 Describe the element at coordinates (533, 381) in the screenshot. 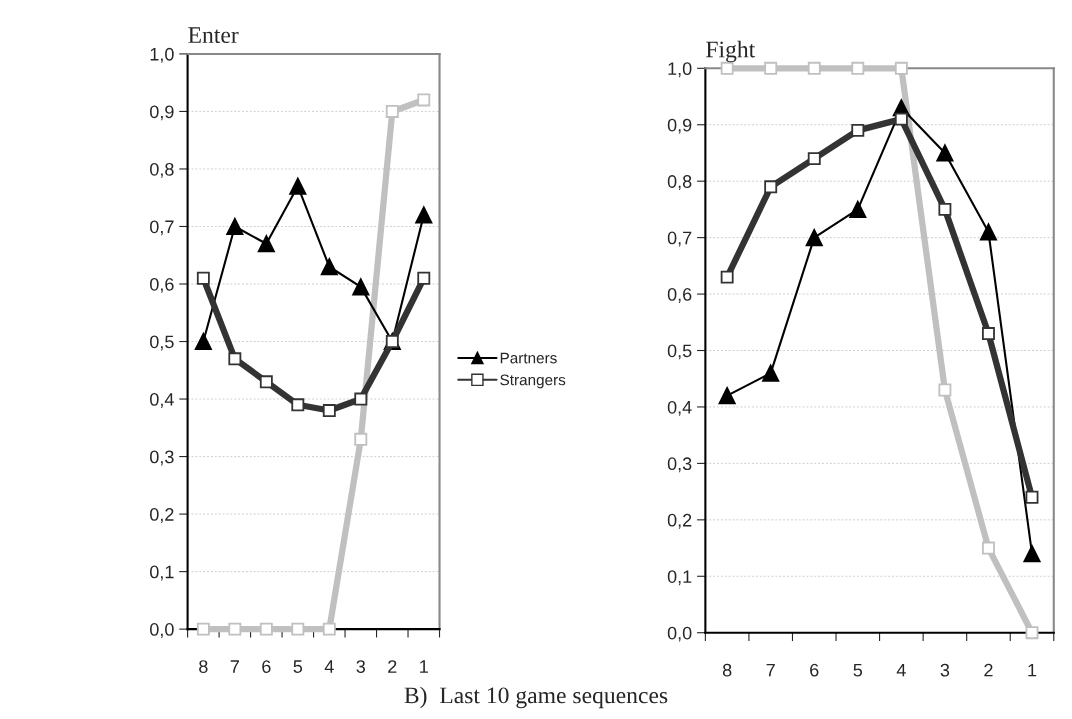

I see `legend-label: Strangers` at that location.